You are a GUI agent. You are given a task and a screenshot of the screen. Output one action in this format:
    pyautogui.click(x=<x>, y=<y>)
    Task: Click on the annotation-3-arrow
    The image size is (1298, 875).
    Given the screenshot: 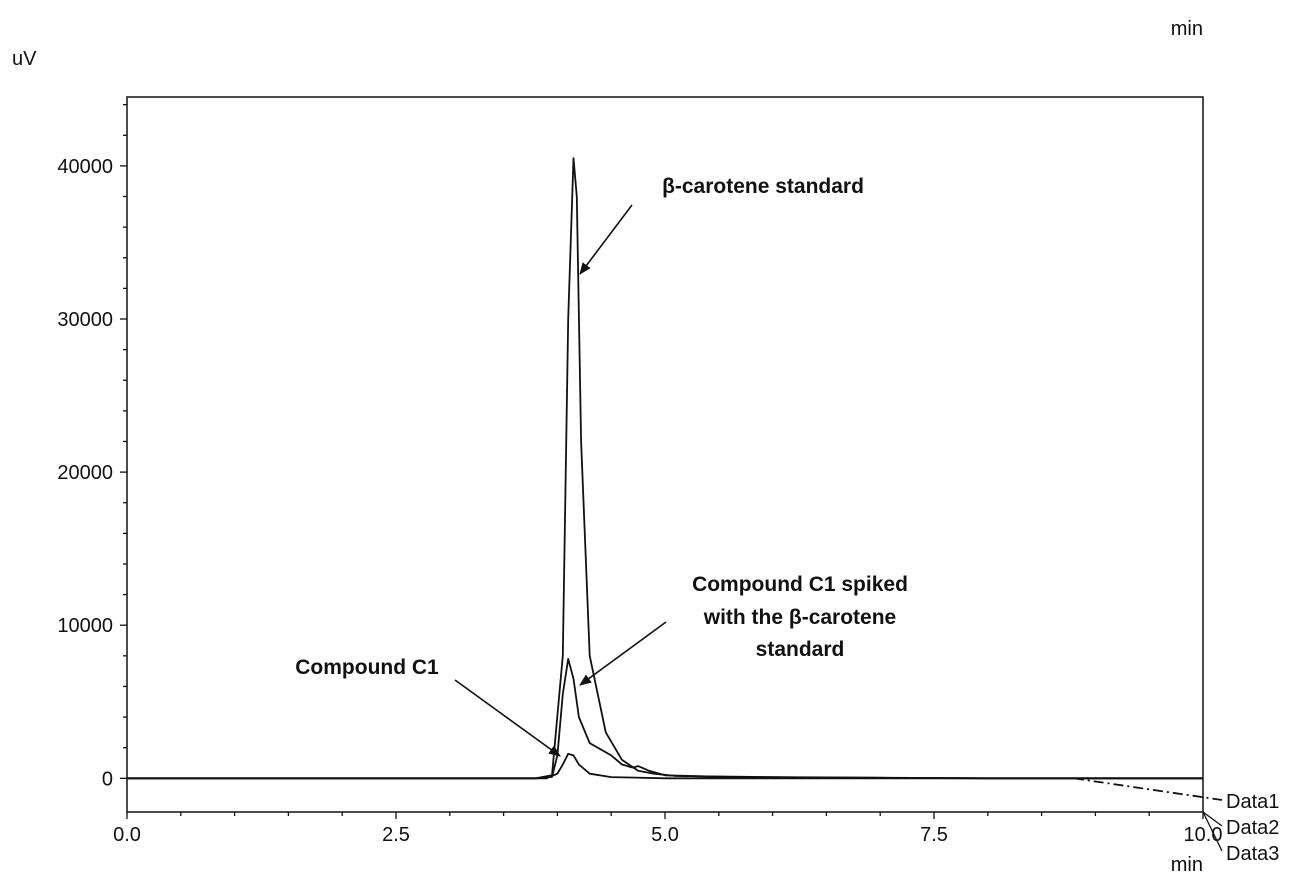 What is the action you would take?
    pyautogui.click(x=507, y=718)
    